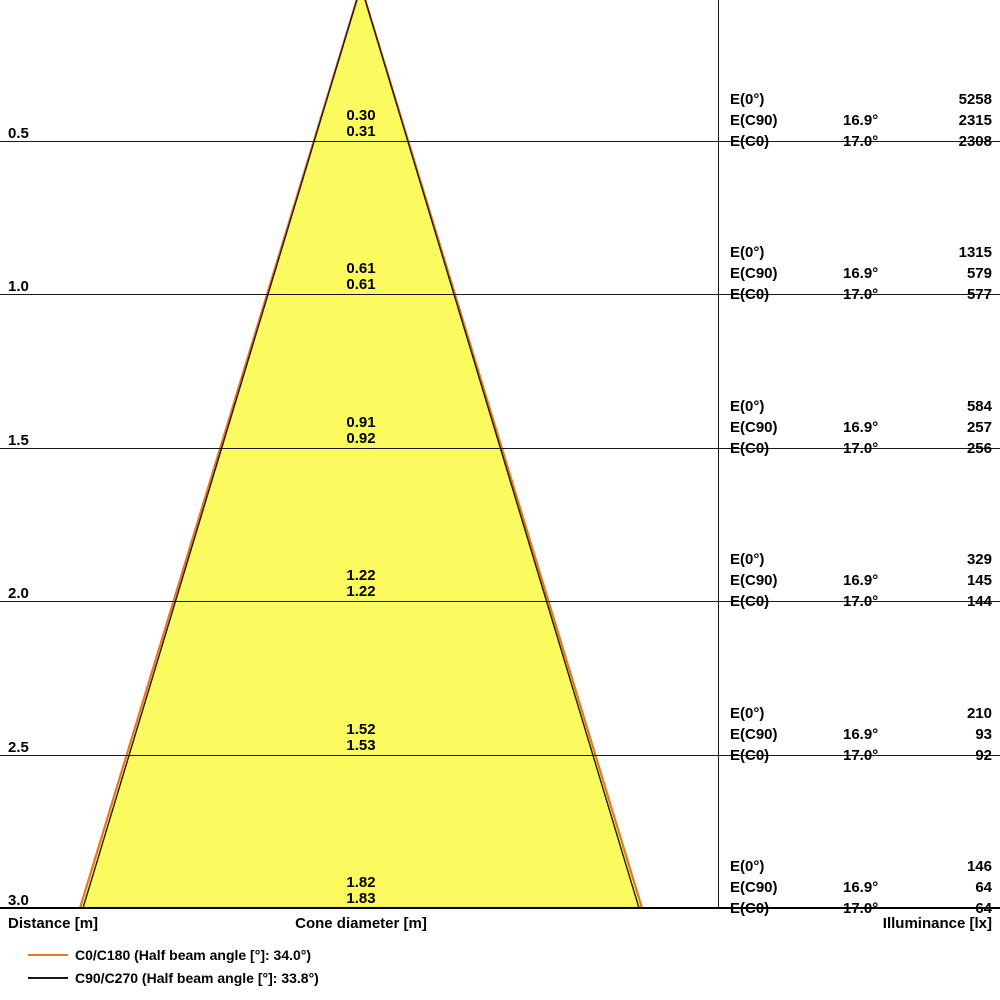  I want to click on e0-row: E(0°) 146, so click(859, 866).